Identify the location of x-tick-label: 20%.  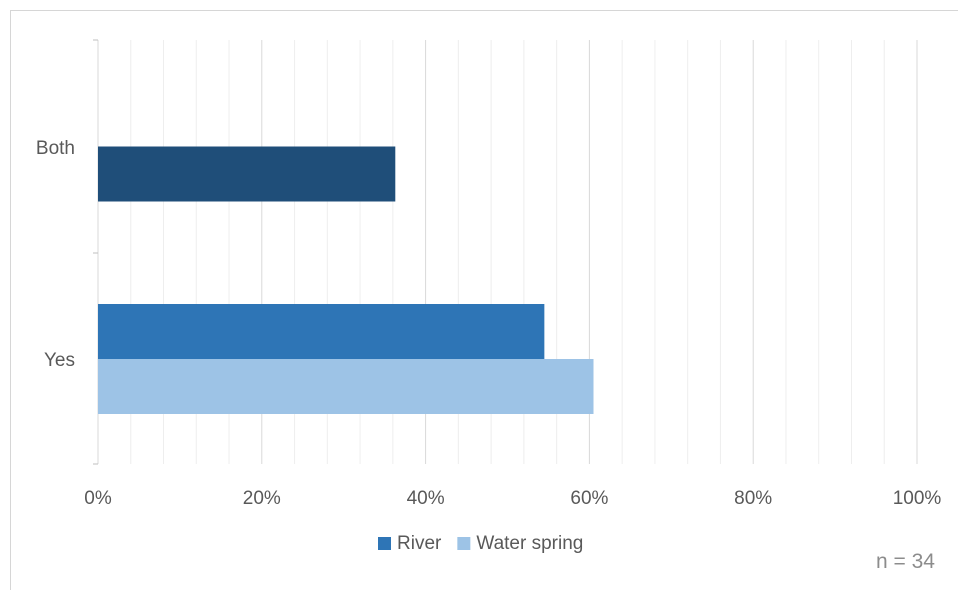
(262, 498).